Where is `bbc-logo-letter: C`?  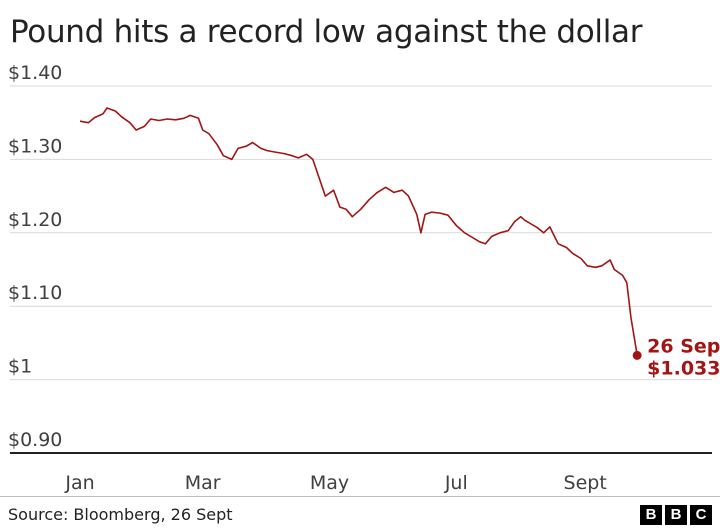 bbc-logo-letter: C is located at coordinates (701, 515).